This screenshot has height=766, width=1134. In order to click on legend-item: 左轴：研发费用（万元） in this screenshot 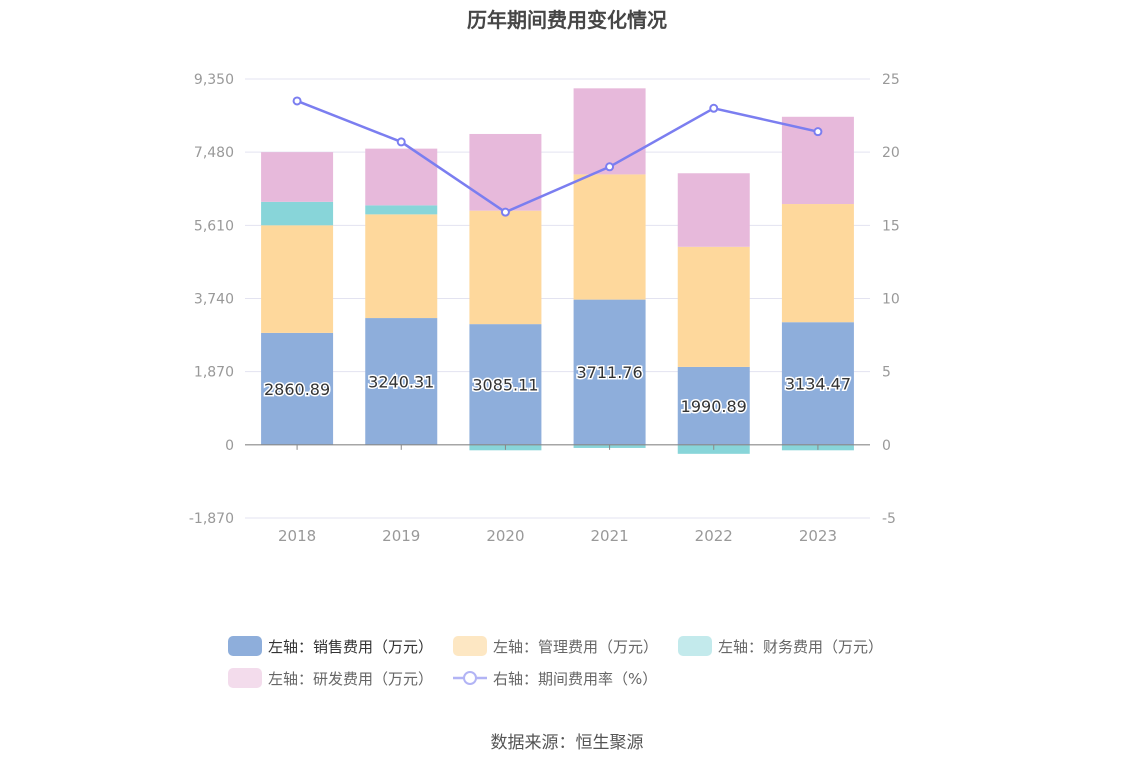, I will do `click(330, 678)`.